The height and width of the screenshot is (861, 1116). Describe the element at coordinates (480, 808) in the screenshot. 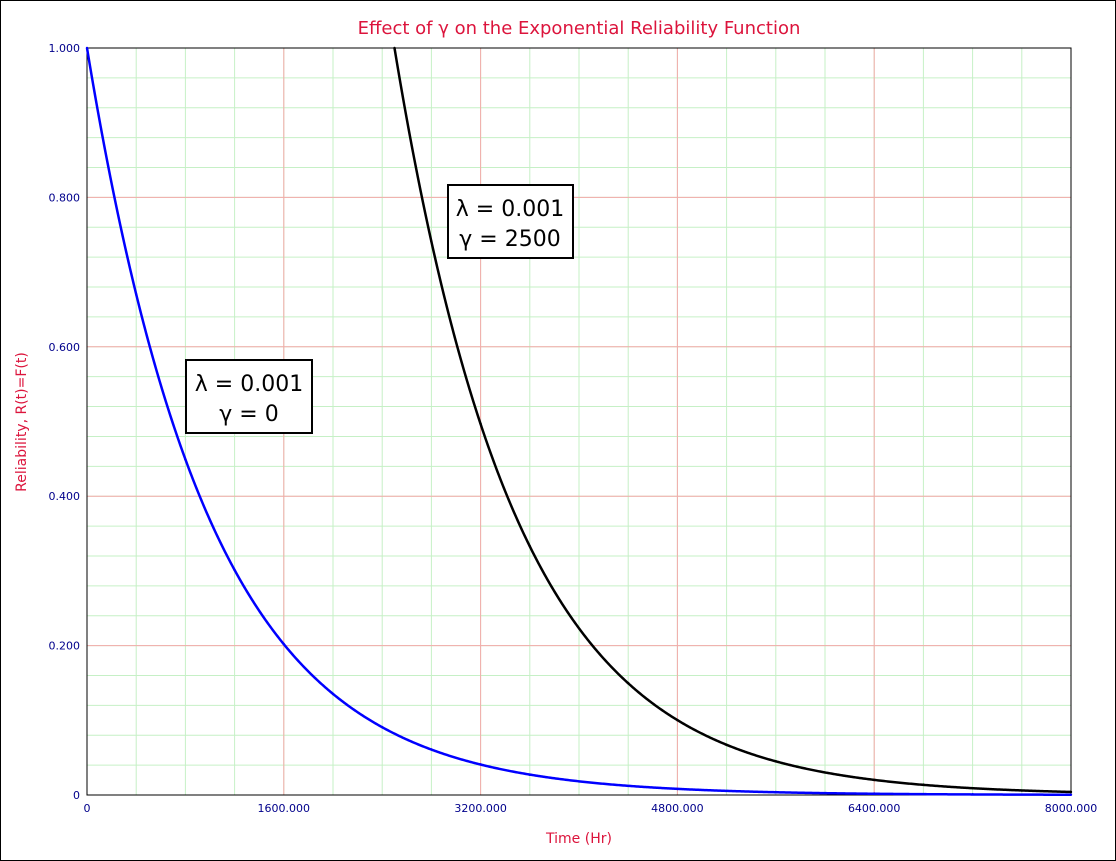

I see `x-tick-label: 3200.000` at that location.